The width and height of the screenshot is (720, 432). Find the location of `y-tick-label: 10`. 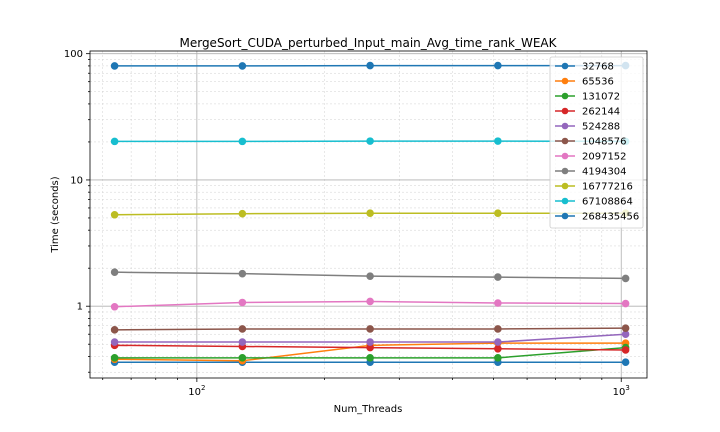

y-tick-label: 10 is located at coordinates (76, 180).